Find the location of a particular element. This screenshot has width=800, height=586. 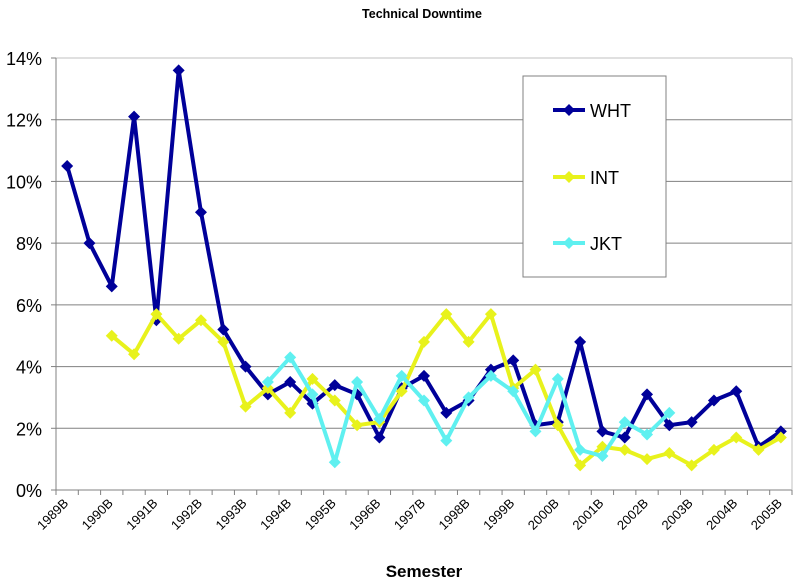

x-tick-label: 2003B is located at coordinates (677, 514).